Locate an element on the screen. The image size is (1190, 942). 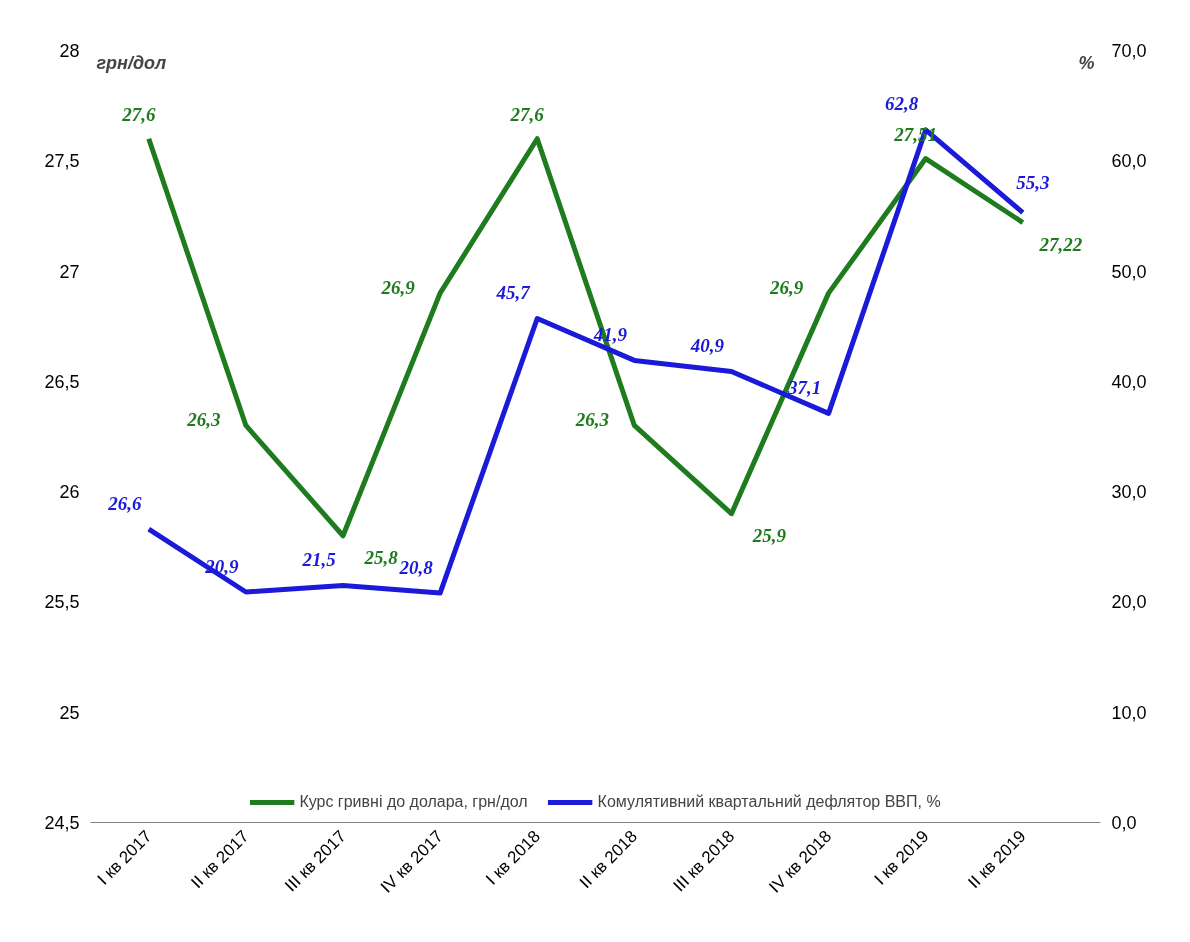
y2-tick-label: 60,0 is located at coordinates (1129, 161).